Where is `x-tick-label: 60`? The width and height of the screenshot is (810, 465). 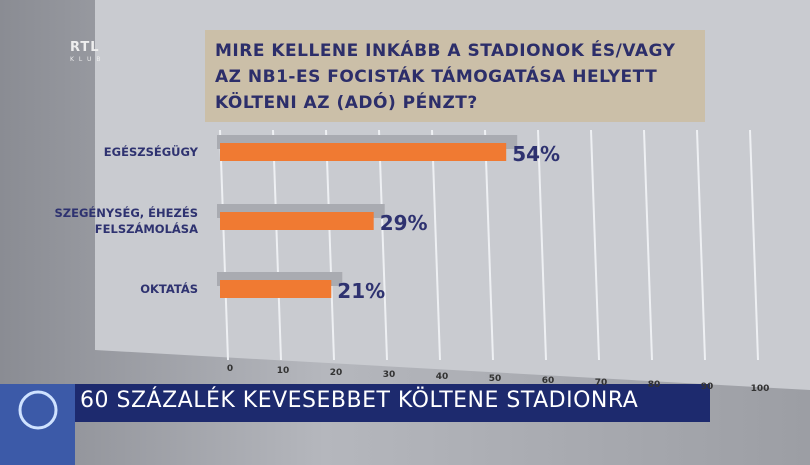
x-tick-label: 60 is located at coordinates (548, 381).